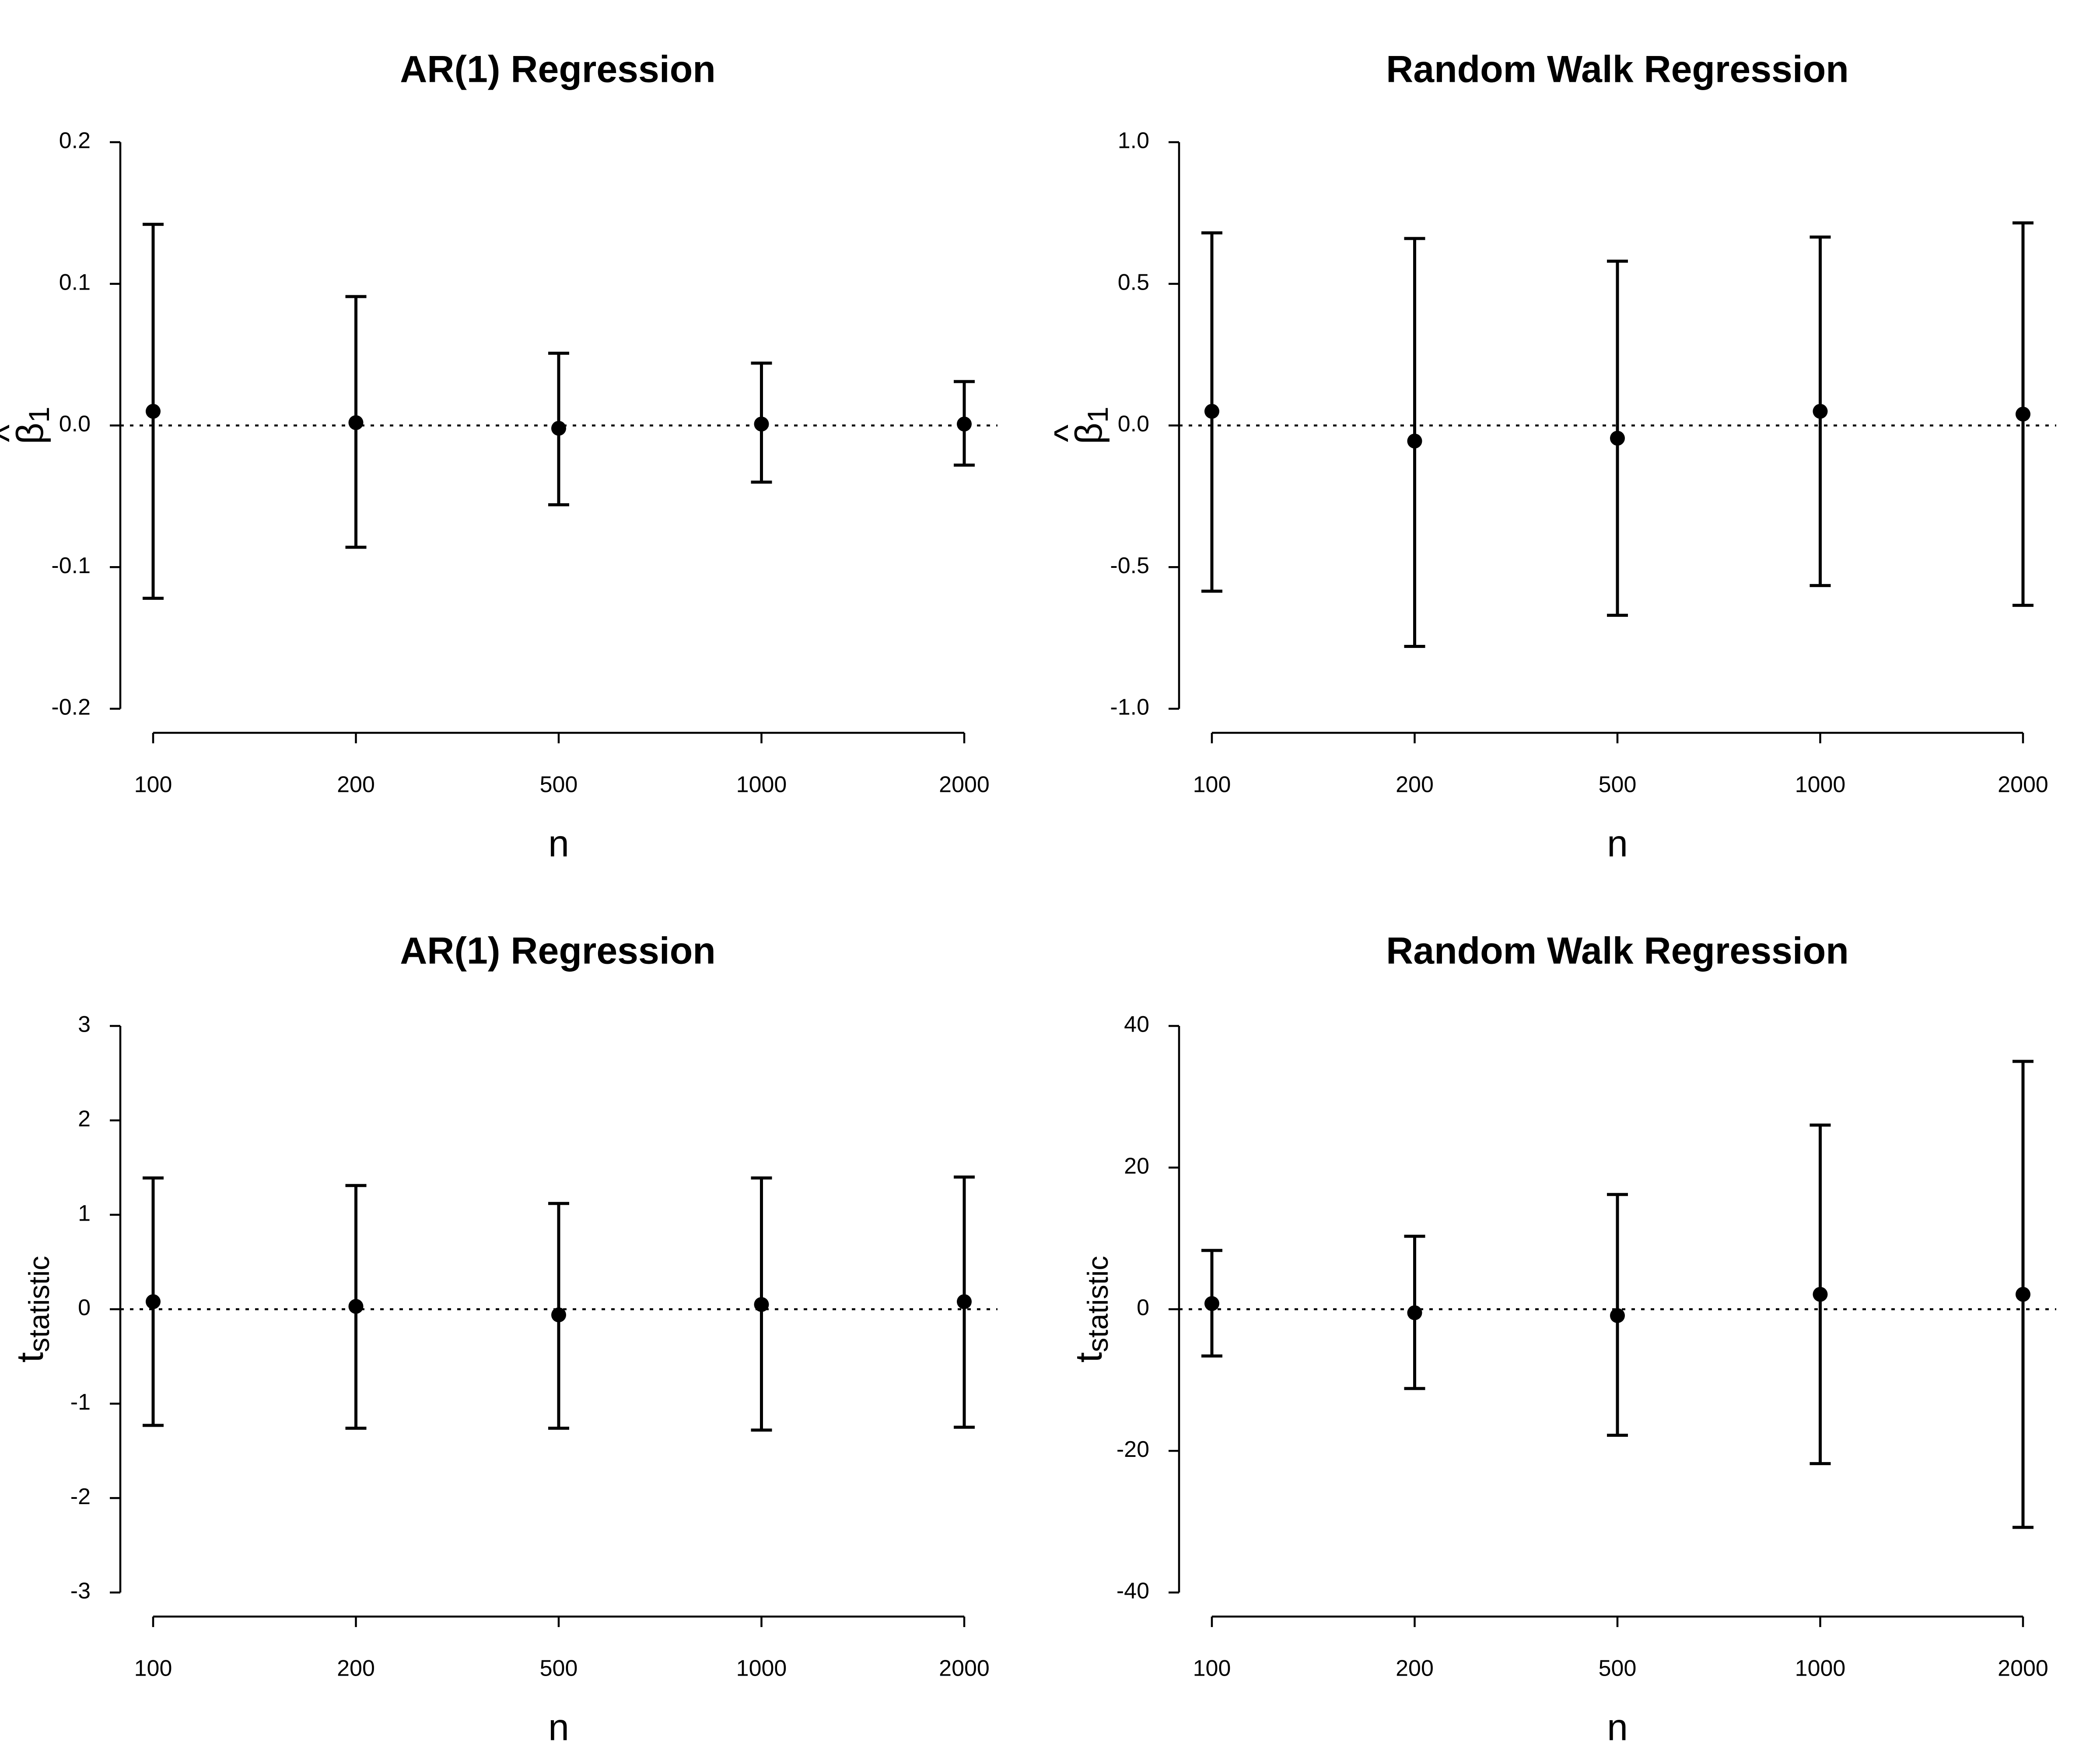  I want to click on y-tick-label: 1, so click(84, 1213).